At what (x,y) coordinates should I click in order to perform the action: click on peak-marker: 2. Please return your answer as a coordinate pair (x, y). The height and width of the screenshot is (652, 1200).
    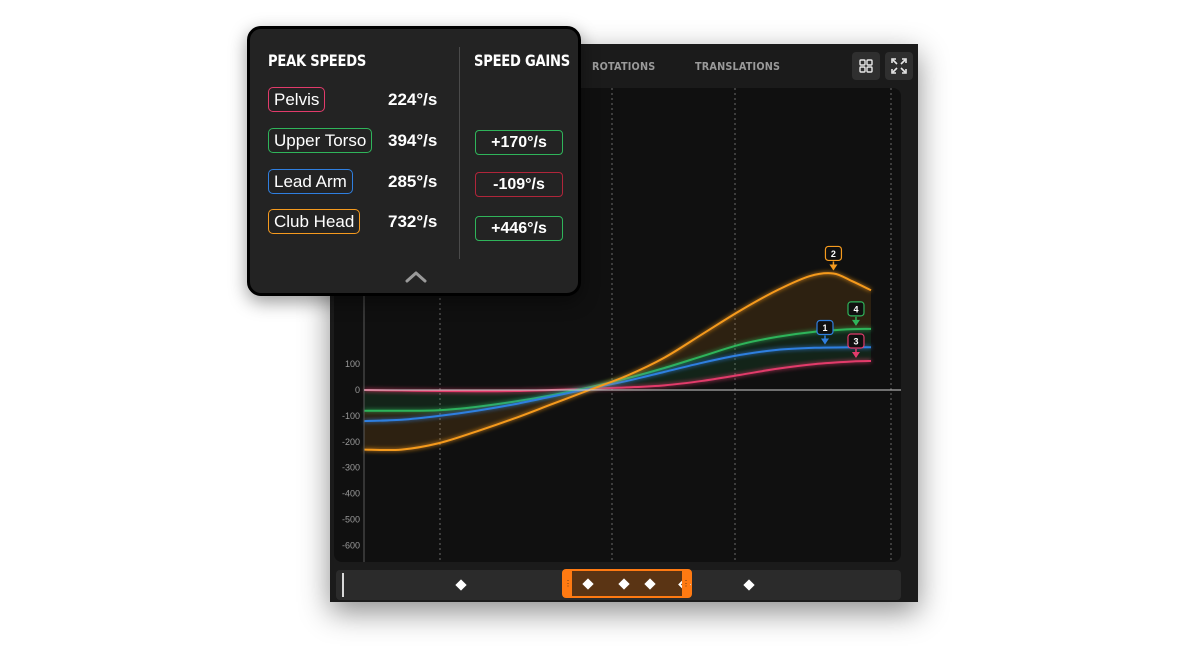
    Looking at the image, I should click on (833, 258).